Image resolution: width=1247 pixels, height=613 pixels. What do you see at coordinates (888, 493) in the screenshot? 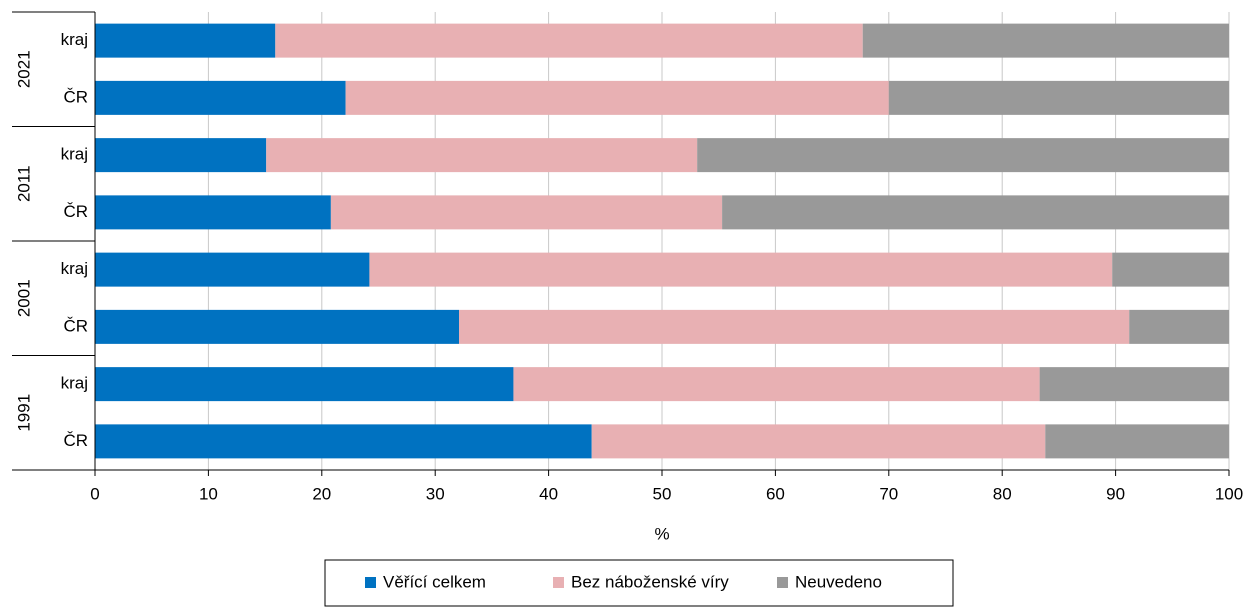
I see `x-tick-label: 70` at bounding box center [888, 493].